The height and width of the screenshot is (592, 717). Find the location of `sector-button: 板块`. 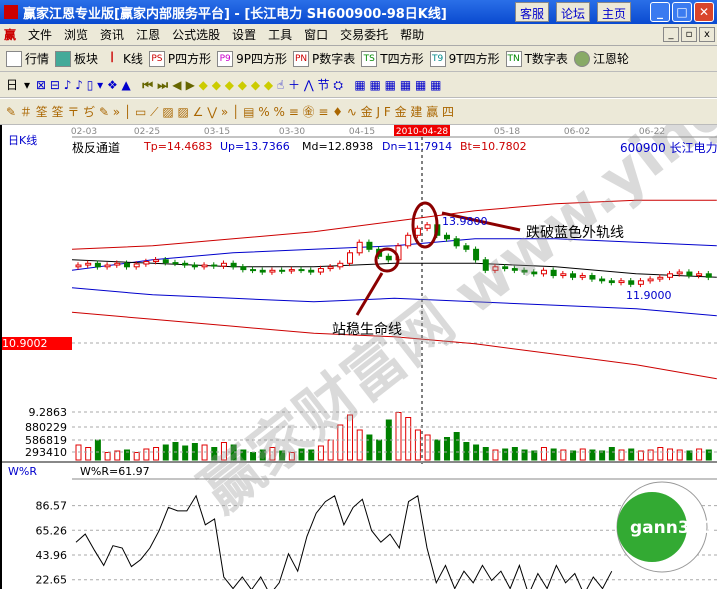

sector-button: 板块 is located at coordinates (76, 58).